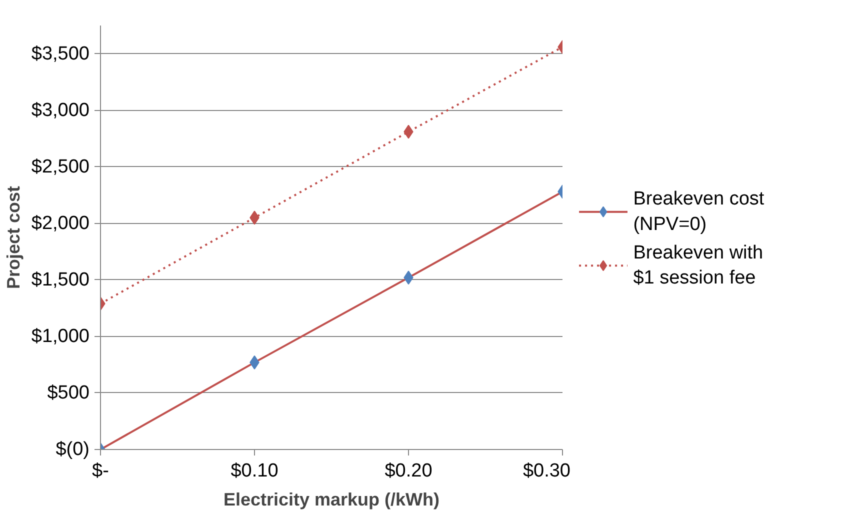 This screenshot has height=518, width=865. What do you see at coordinates (699, 211) in the screenshot?
I see `legend-label: Breakeven cost (NPV=0)` at bounding box center [699, 211].